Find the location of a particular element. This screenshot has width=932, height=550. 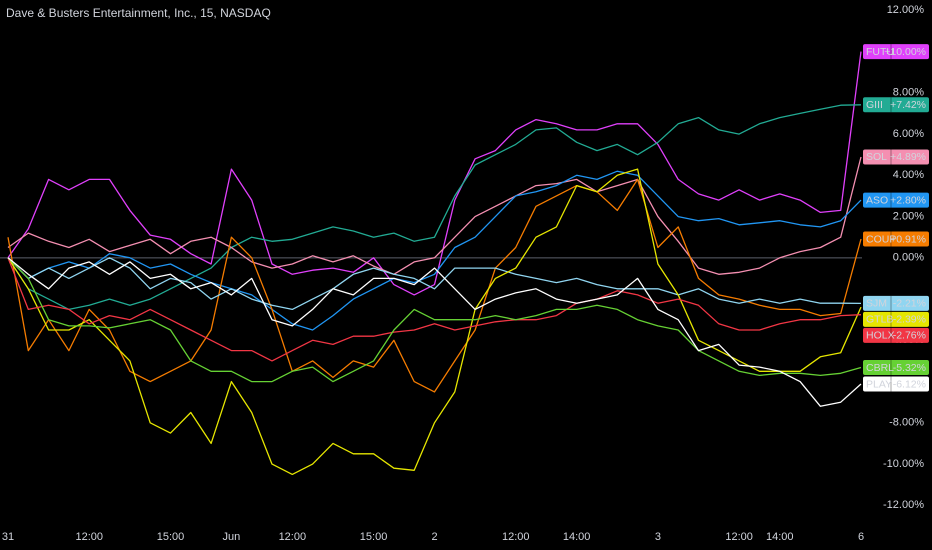

y-tick-label: 2.00% is located at coordinates (908, 216).